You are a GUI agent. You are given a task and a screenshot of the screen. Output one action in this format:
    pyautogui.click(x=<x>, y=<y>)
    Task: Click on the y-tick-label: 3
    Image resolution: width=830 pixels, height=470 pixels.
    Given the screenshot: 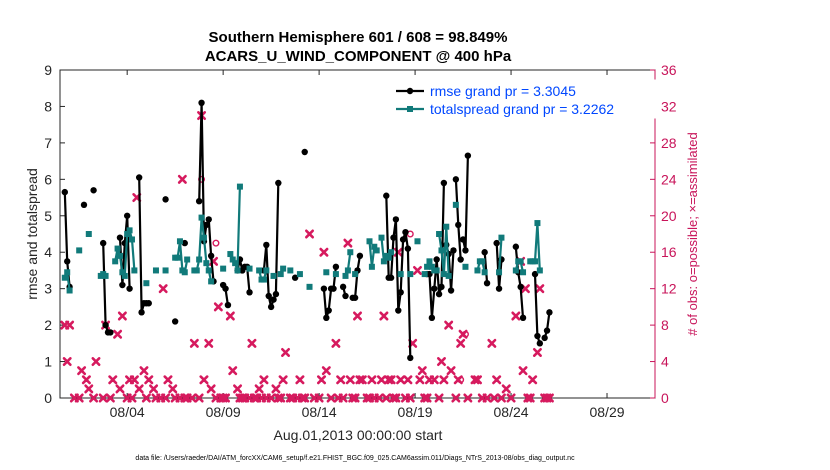 What is the action you would take?
    pyautogui.click(x=48, y=289)
    